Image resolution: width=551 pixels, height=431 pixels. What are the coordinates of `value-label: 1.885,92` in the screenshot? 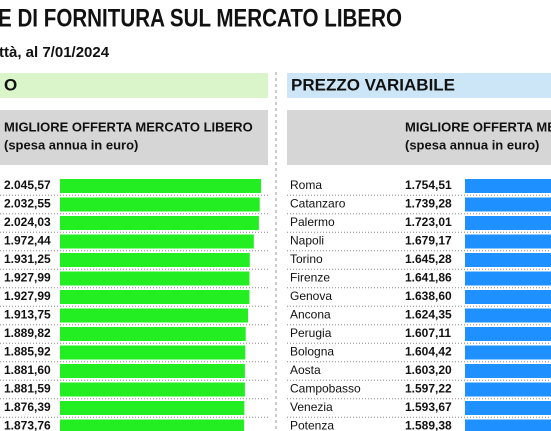 It's located at (27, 352).